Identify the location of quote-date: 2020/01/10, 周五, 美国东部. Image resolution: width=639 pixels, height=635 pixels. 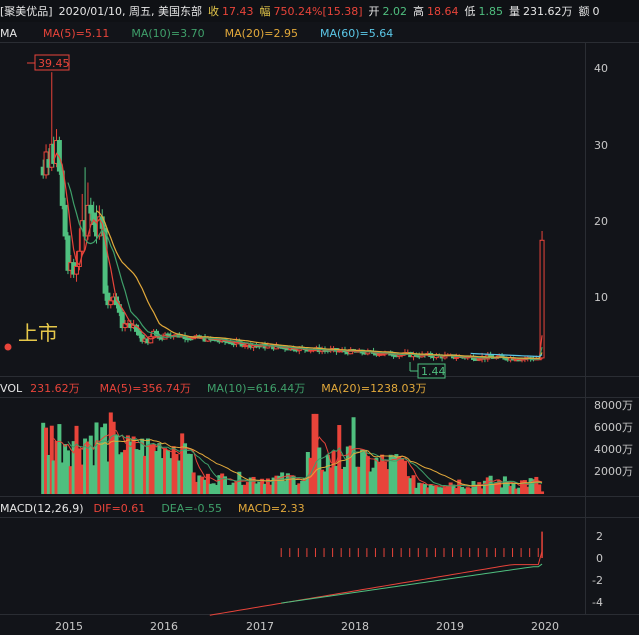
(130, 11).